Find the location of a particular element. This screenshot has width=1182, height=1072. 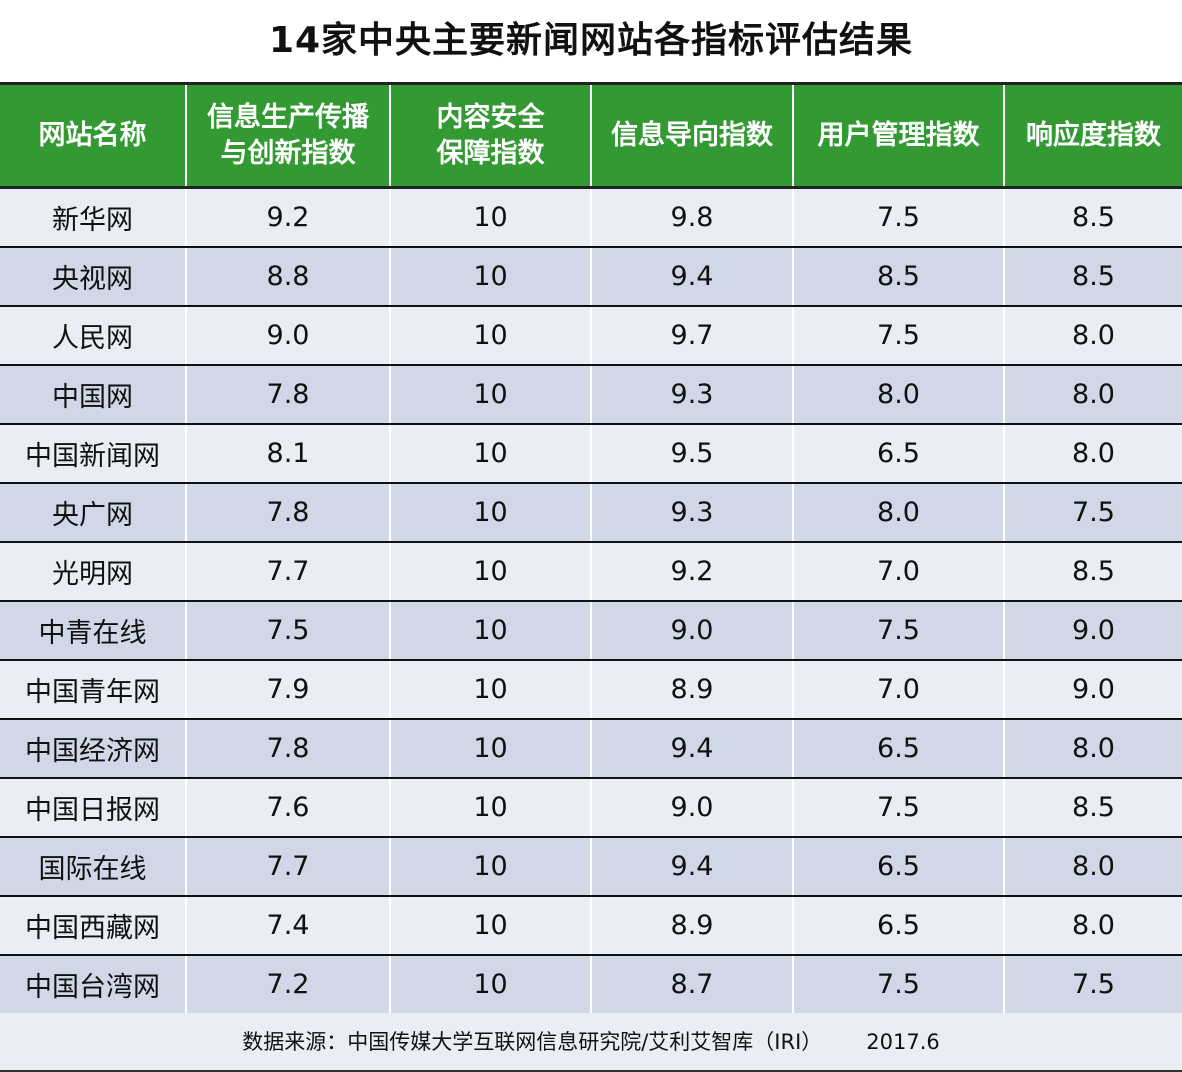

column-header-line: 信息导向指数 is located at coordinates (692, 135).